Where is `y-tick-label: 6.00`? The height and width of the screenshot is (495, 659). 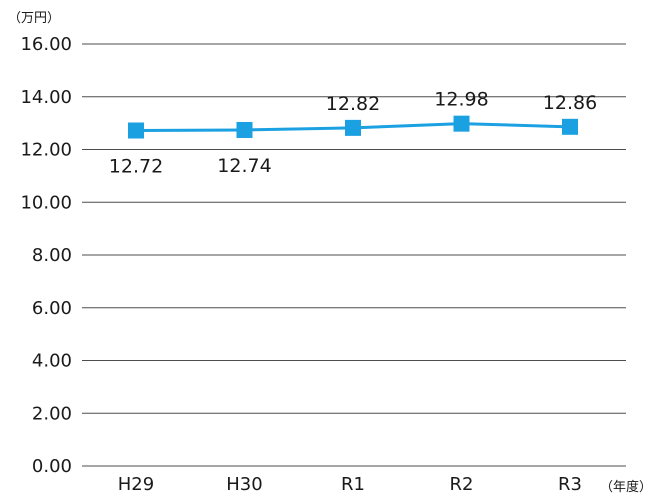 y-tick-label: 6.00 is located at coordinates (52, 308).